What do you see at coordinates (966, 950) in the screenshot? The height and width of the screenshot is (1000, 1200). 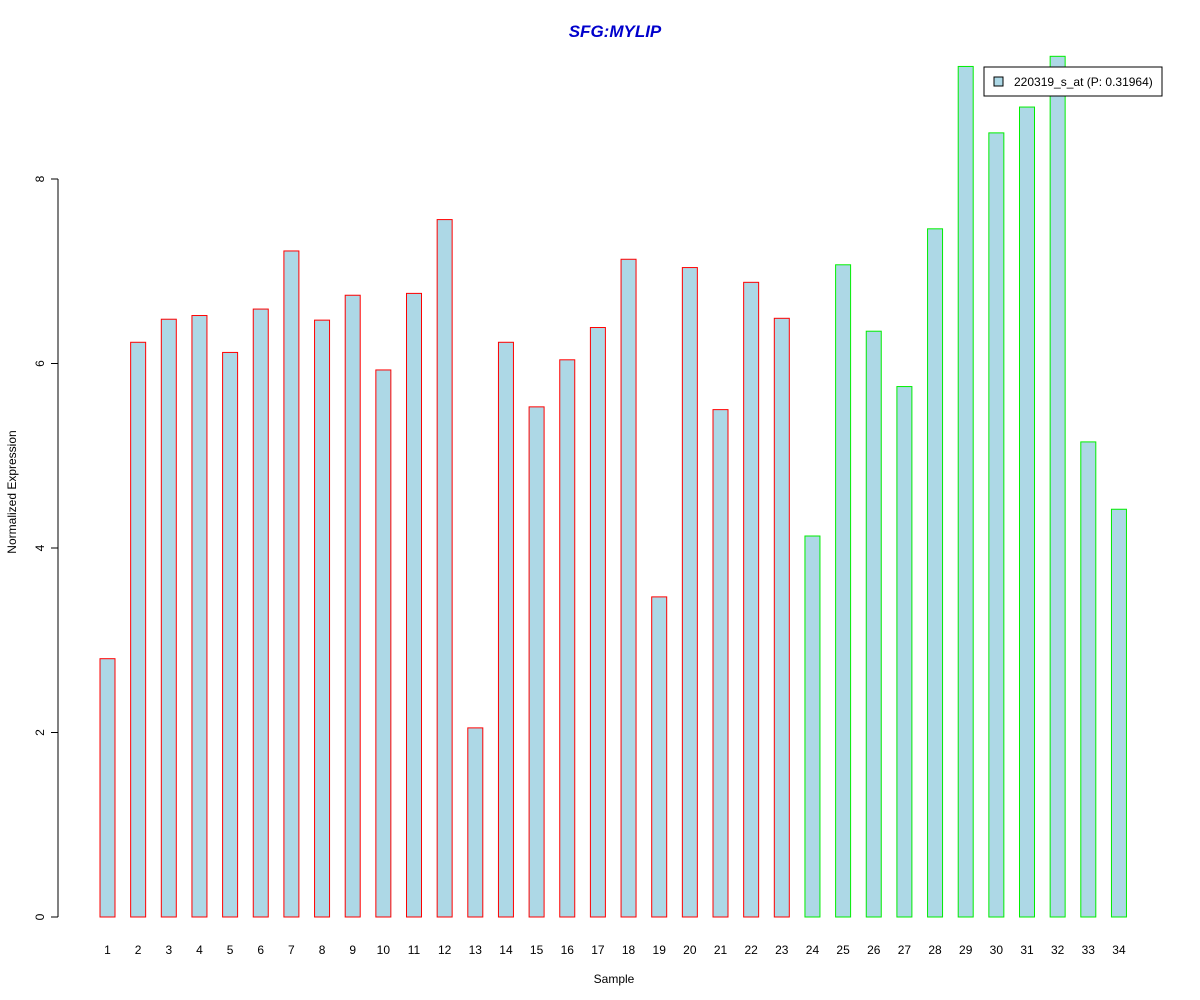 I see `x-tick-label: 29` at bounding box center [966, 950].